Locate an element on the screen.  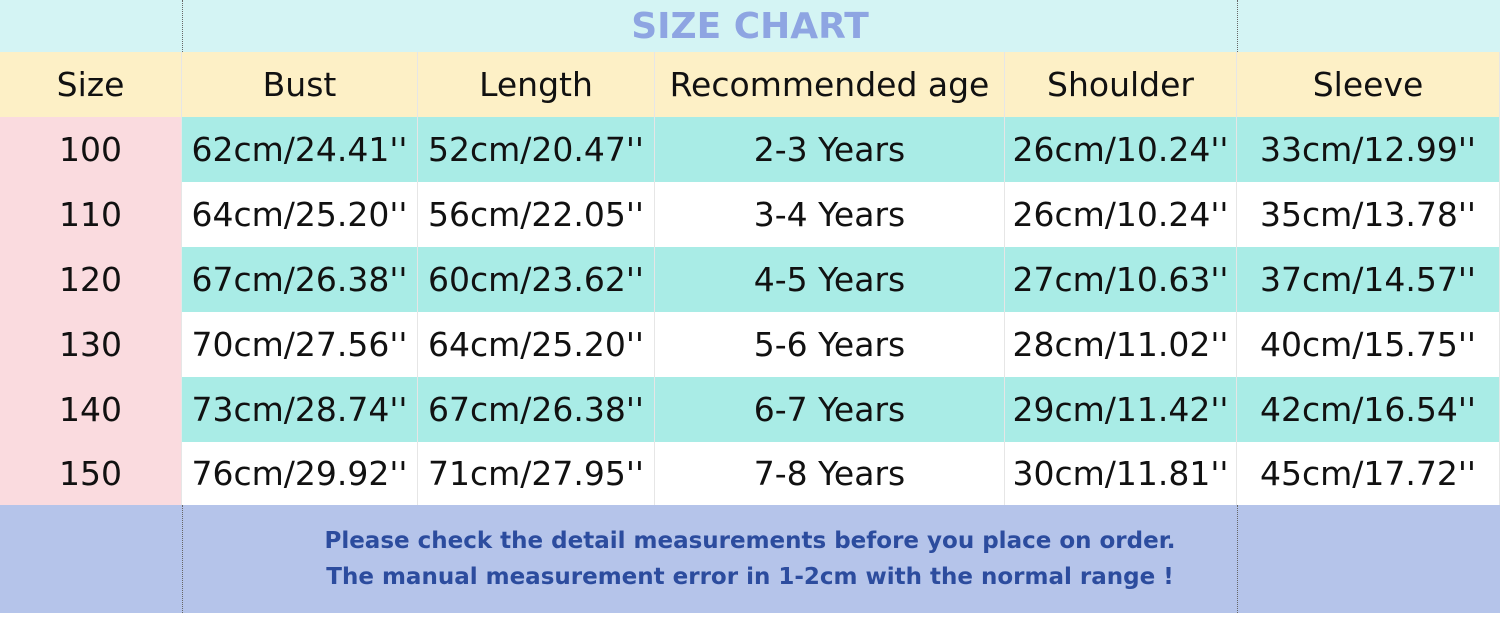
cell: 6-7 Years is located at coordinates (830, 409).